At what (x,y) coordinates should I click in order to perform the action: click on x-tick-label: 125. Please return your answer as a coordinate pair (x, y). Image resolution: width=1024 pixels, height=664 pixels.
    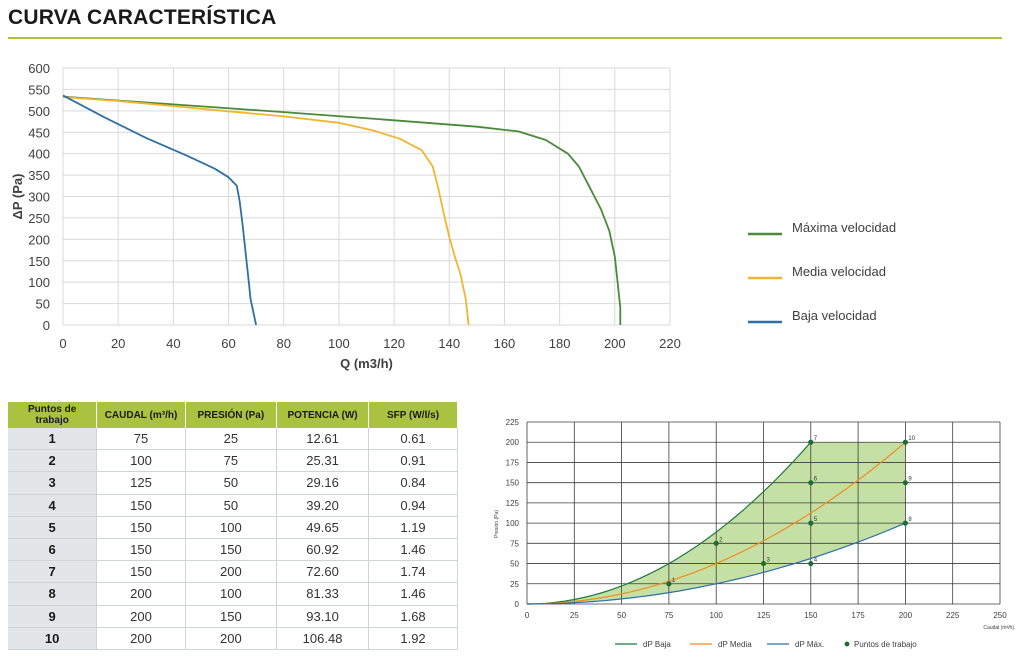
    Looking at the image, I should click on (764, 615).